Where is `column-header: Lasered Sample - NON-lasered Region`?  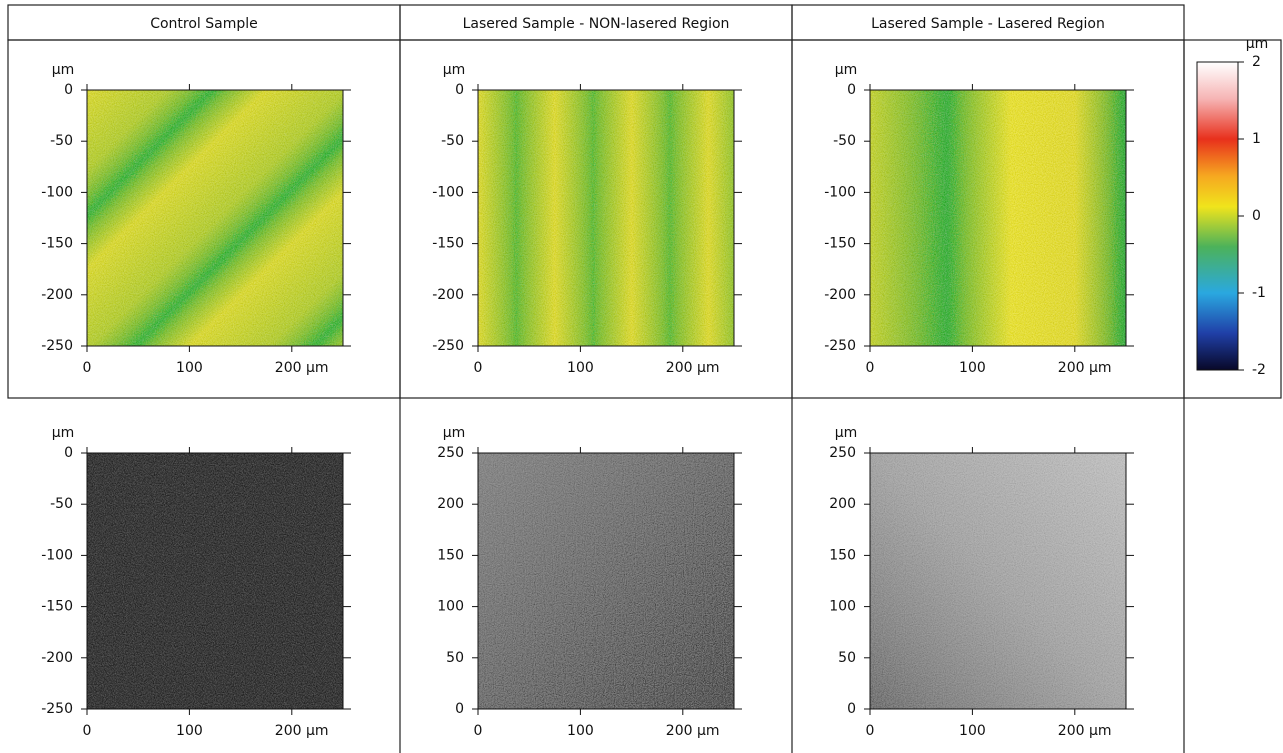
column-header: Lasered Sample - NON-lasered Region is located at coordinates (596, 24).